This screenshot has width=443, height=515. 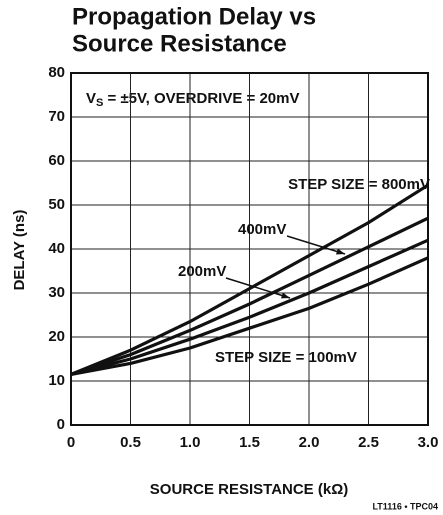 What do you see at coordinates (190, 442) in the screenshot?
I see `x-tick-label: 1.0` at bounding box center [190, 442].